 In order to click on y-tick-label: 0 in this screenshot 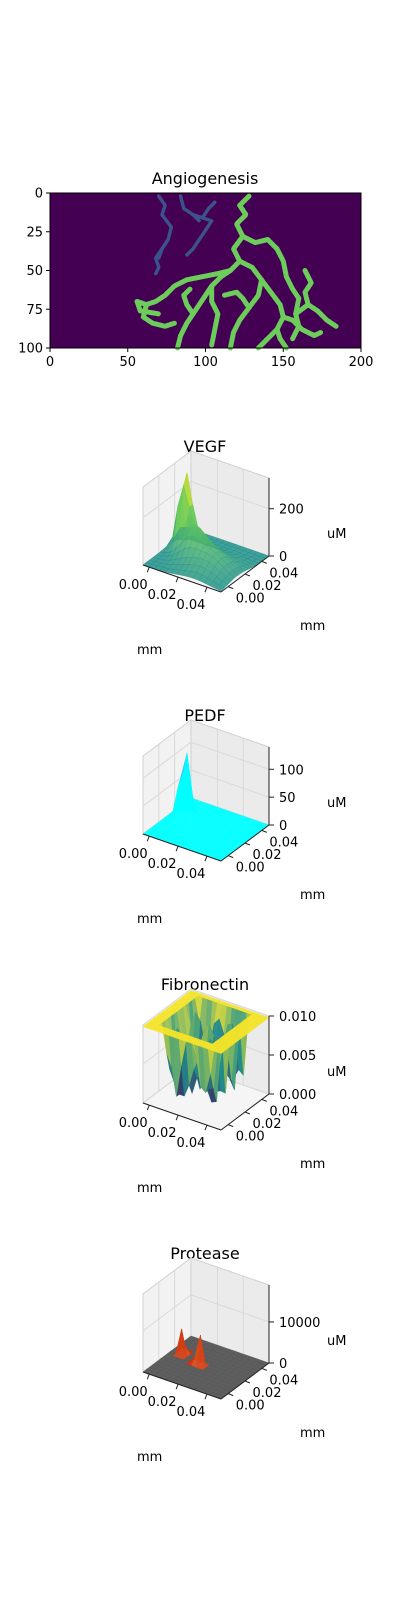, I will do `click(39, 194)`.